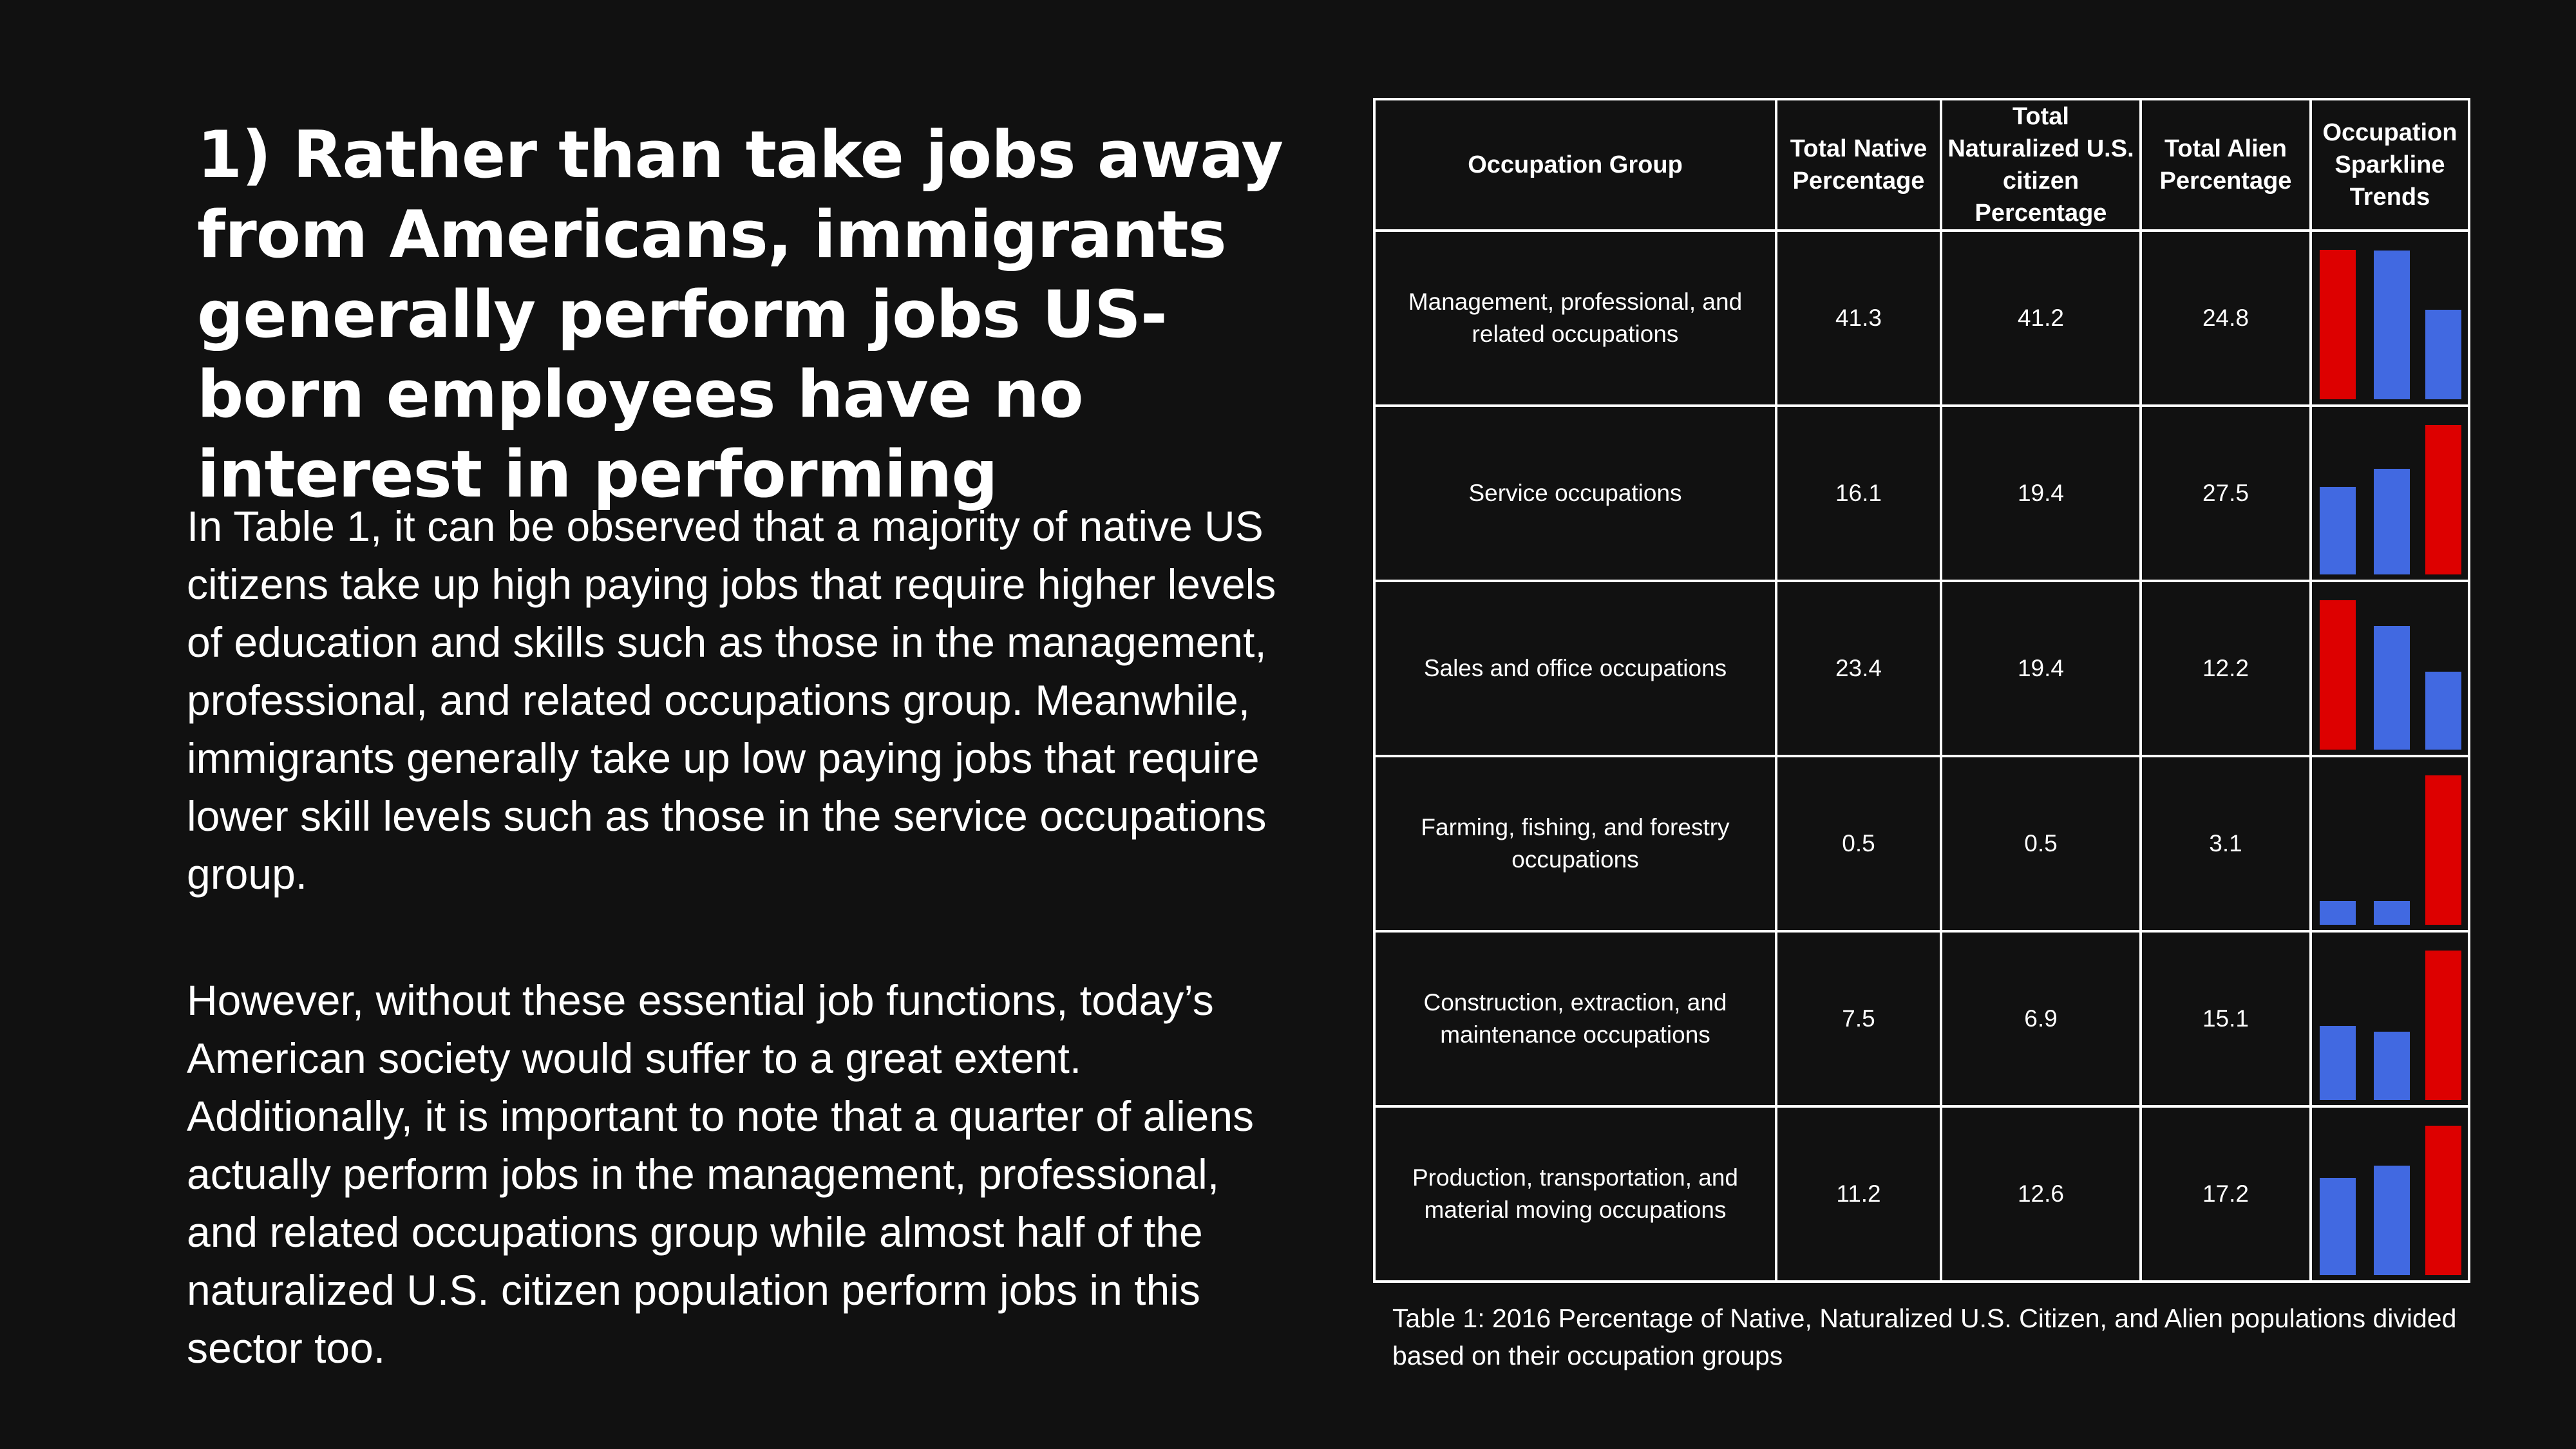  I want to click on cell-alien: 3.1, so click(2225, 844).